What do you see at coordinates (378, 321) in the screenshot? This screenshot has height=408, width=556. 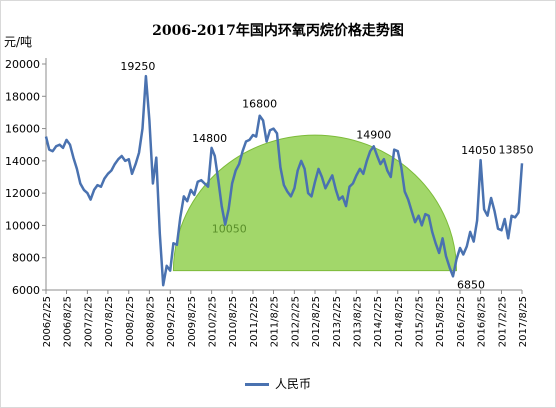 I see `x-tick-label: 2014/2/25` at bounding box center [378, 321].